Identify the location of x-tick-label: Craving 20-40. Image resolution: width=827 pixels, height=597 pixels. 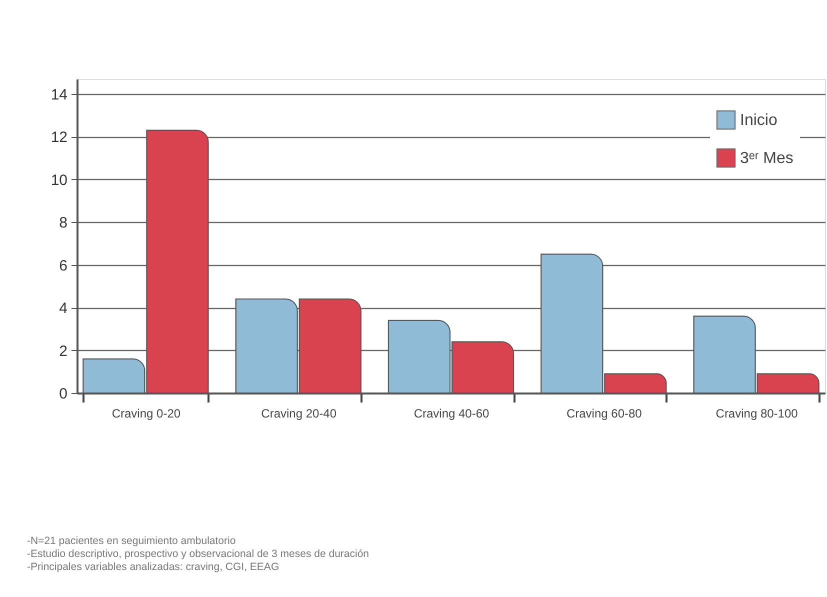
(299, 413).